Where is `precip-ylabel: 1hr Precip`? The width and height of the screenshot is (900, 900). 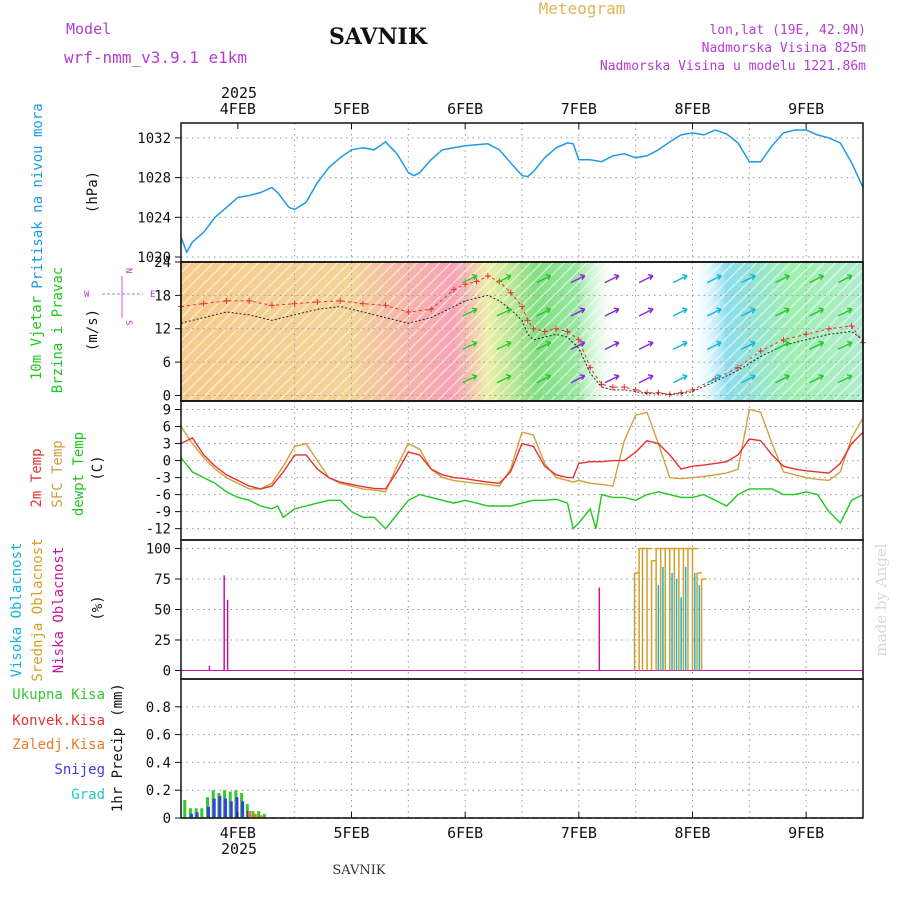
precip-ylabel: 1hr Precip is located at coordinates (118, 770).